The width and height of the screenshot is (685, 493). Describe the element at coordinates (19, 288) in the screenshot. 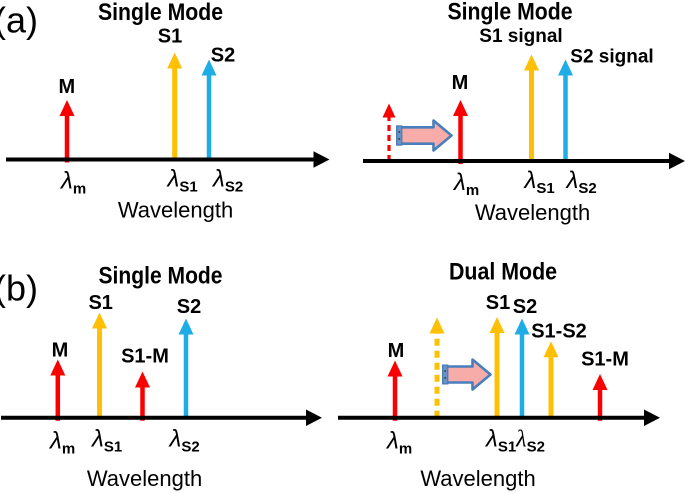

I see `svg-text: (b)` at that location.